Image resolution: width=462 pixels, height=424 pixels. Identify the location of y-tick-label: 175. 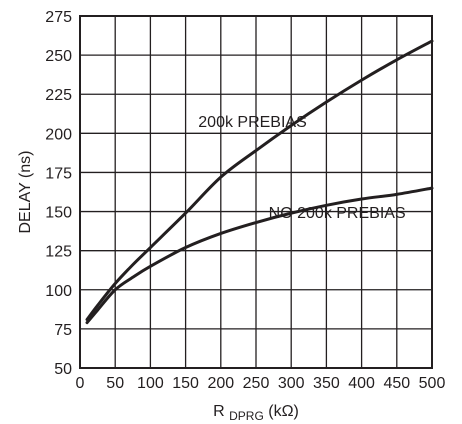
(58, 173).